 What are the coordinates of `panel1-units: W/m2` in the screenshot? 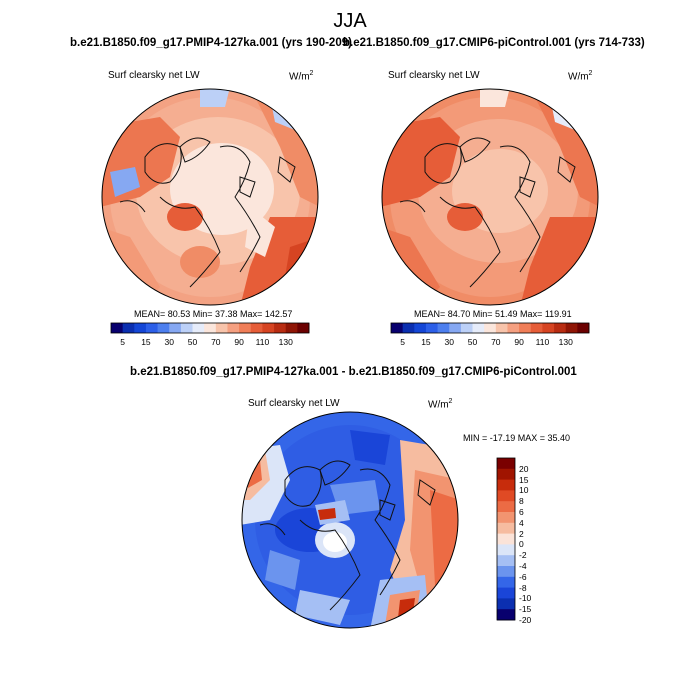 It's located at (301, 76).